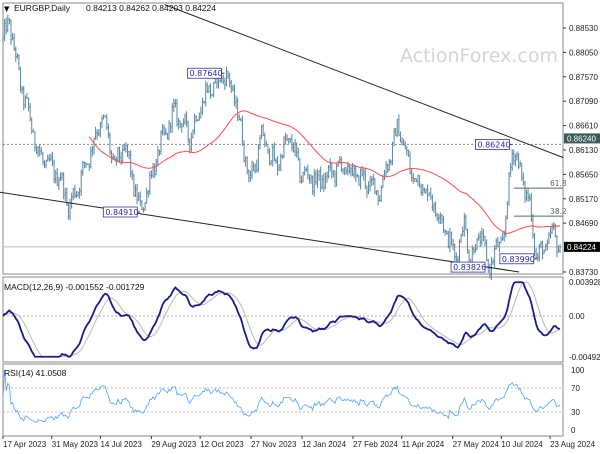 This screenshot has width=600, height=454. I want to click on date-tick-label: 29 Aug 2023, so click(173, 444).